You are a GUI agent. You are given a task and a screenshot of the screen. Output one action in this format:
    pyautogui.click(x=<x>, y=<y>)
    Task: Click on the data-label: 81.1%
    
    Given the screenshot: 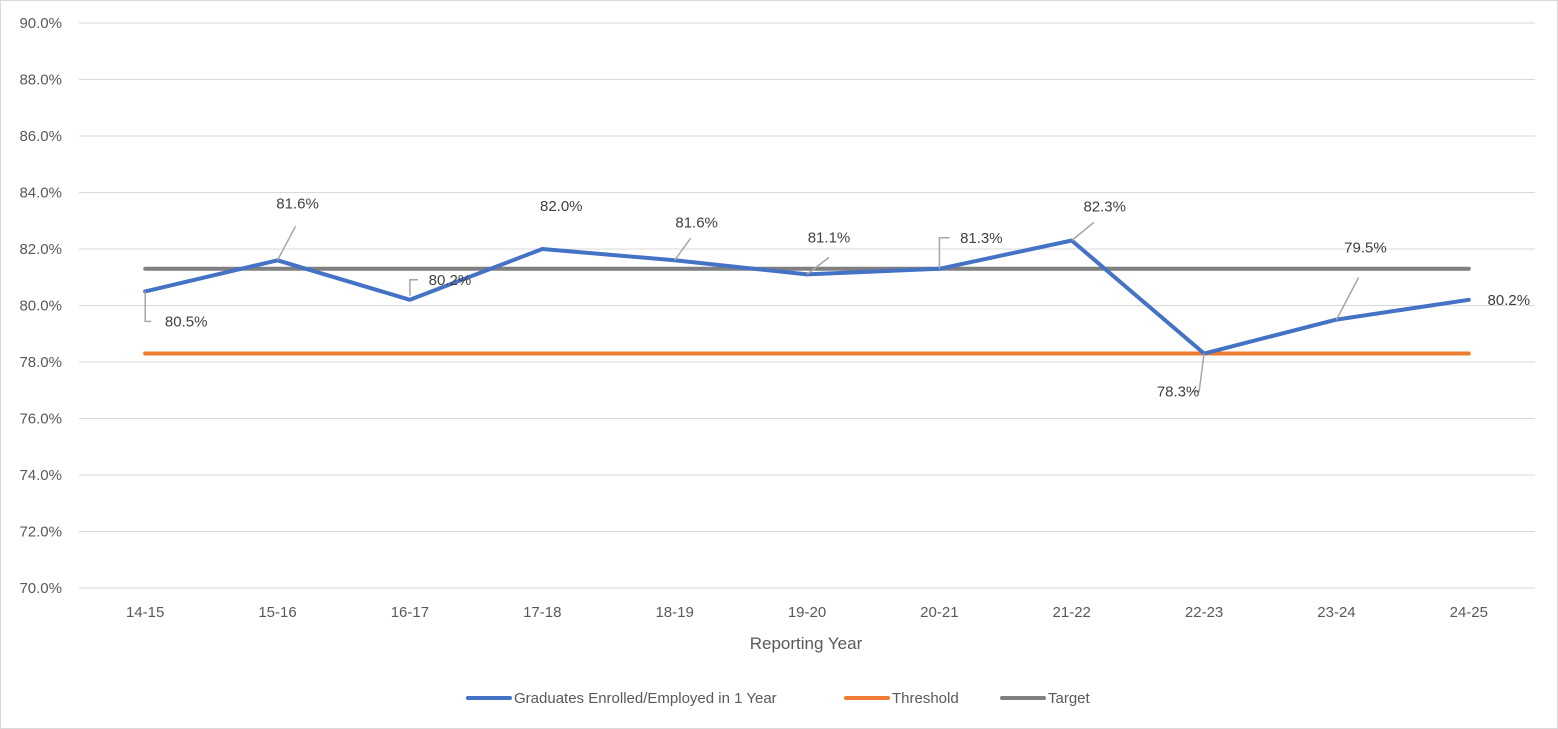 What is the action you would take?
    pyautogui.click(x=829, y=237)
    